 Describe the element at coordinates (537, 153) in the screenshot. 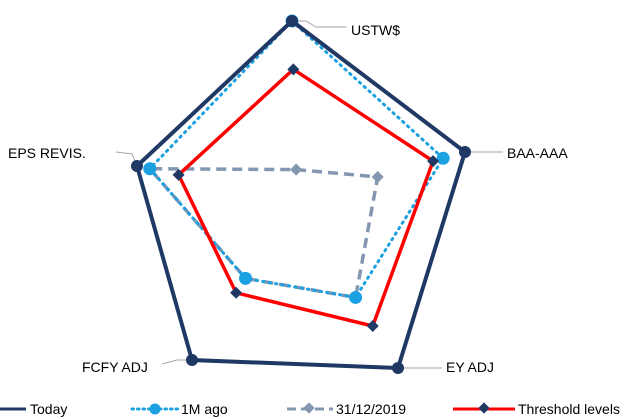

I see `axis-label-baa-aaa: BAA-AAA` at that location.